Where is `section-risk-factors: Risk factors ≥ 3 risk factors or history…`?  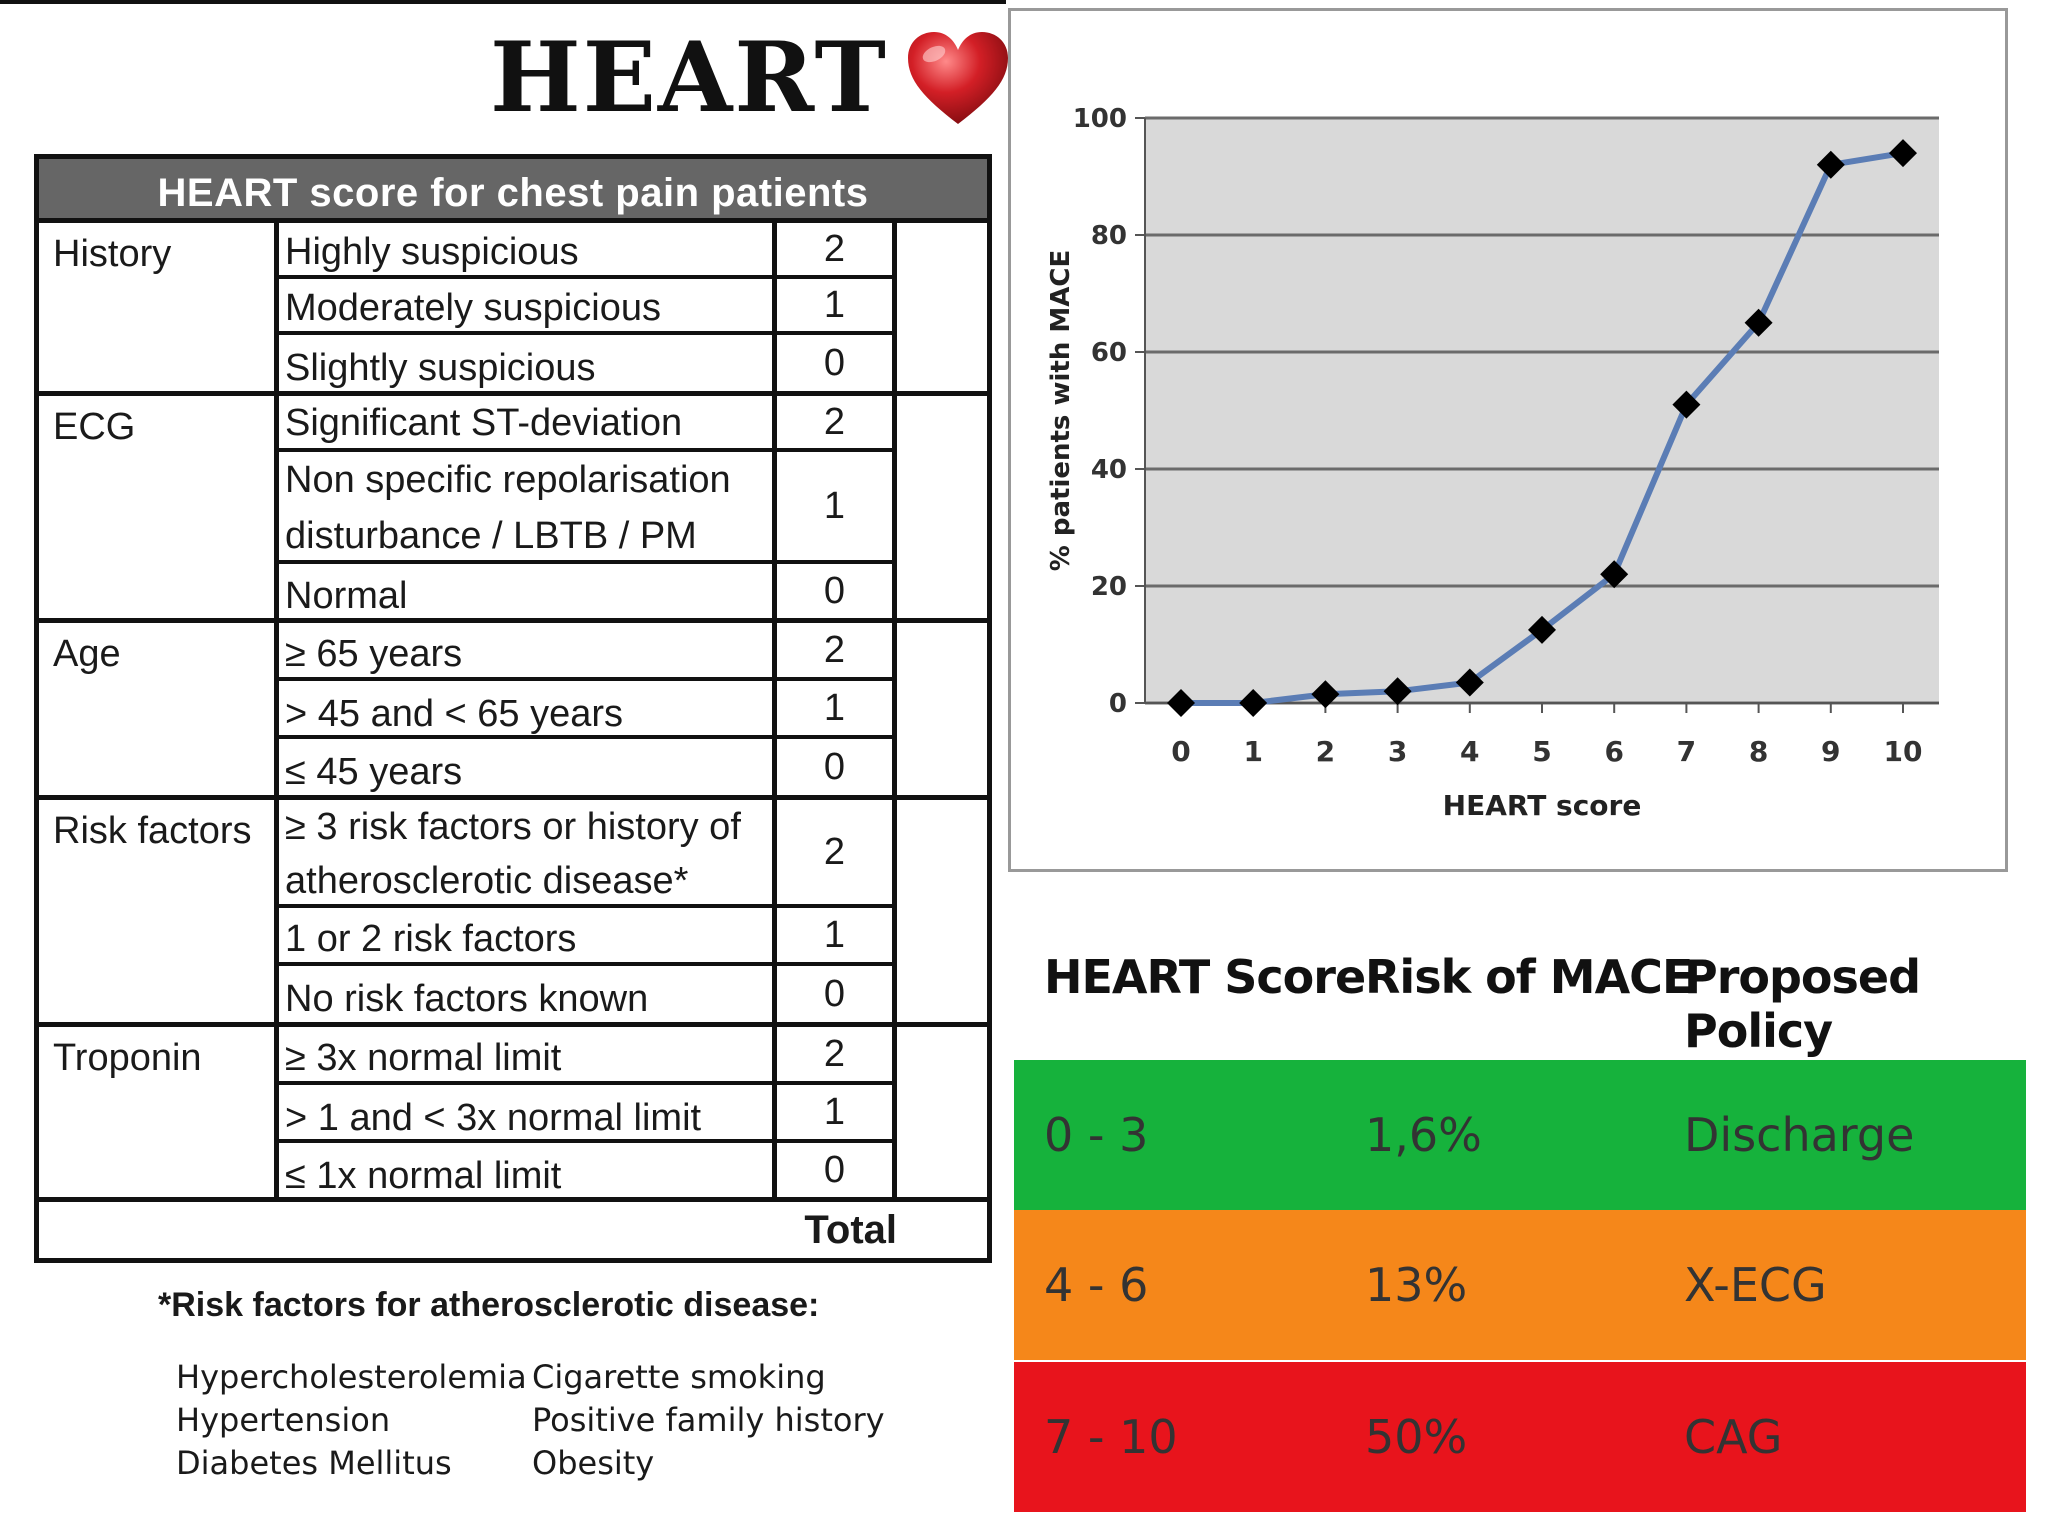 section-risk-factors: Risk factors ≥ 3 risk factors or history… is located at coordinates (513, 913).